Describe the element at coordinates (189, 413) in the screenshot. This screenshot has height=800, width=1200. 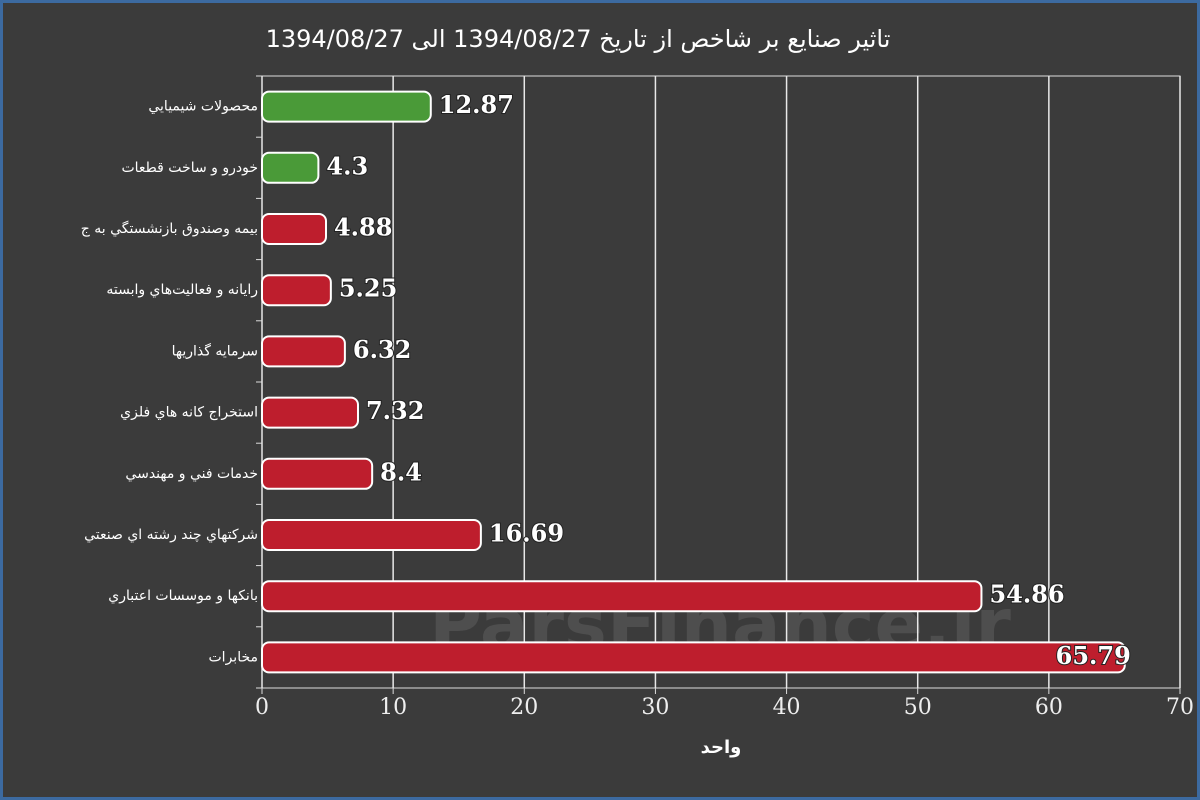
I see `y-tick-label: استخراج كانه هاي فلزي` at that location.